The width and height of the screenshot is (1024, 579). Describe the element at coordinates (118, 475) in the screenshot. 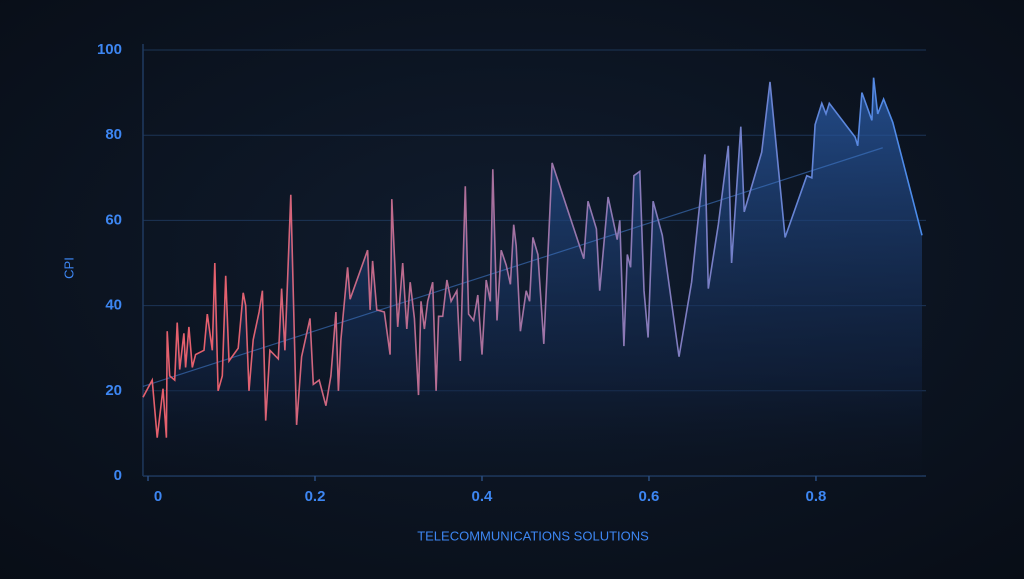

I see `y-tick-label: 0` at that location.